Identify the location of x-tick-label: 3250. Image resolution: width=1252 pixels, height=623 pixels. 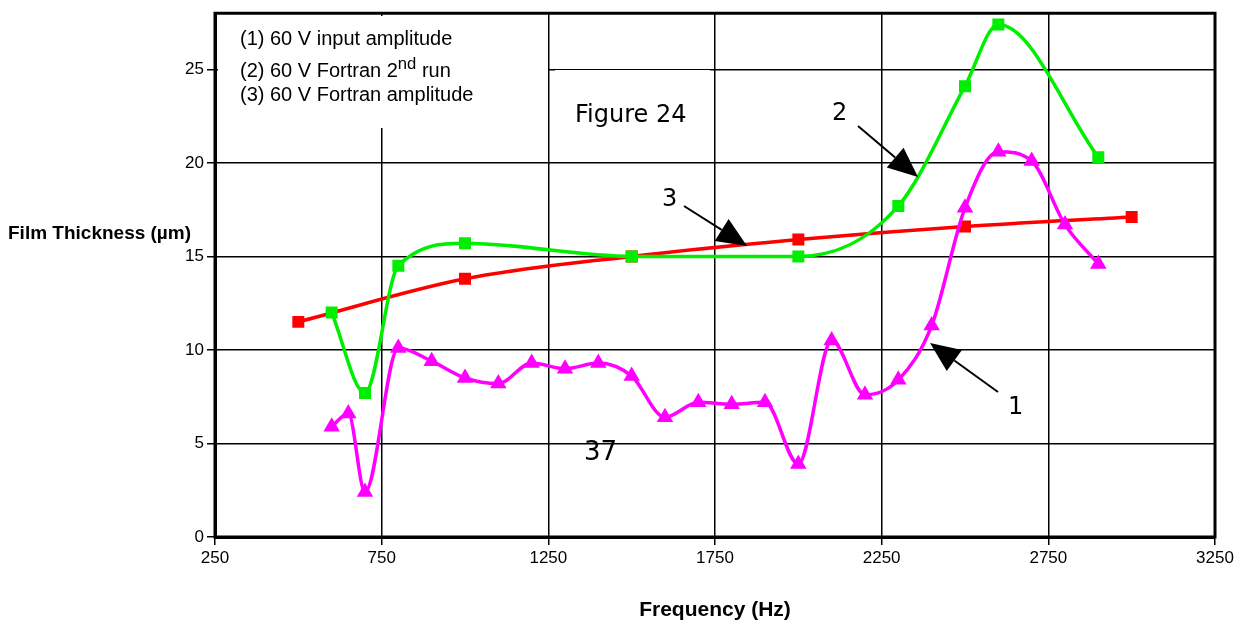
(1215, 557).